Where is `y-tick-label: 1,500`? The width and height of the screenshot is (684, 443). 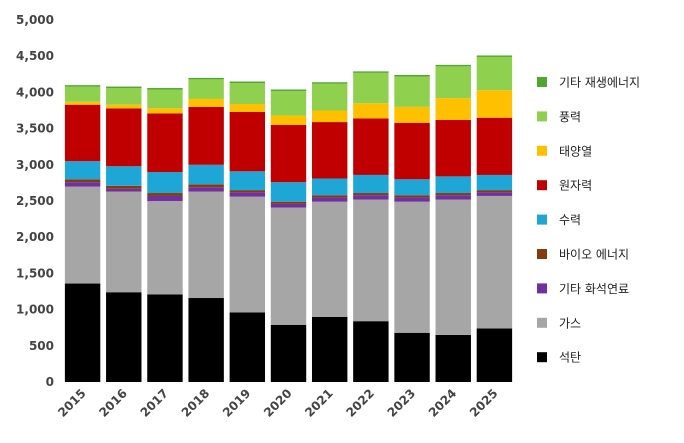
y-tick-label: 1,500 is located at coordinates (35, 273).